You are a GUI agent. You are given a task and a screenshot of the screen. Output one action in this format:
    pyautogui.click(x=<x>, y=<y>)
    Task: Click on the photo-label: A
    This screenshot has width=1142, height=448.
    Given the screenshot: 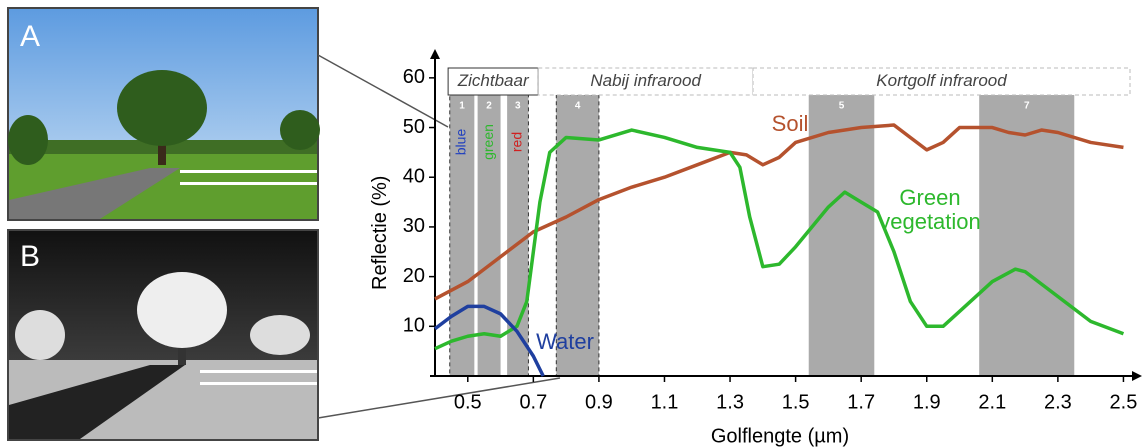 What is the action you would take?
    pyautogui.click(x=30, y=36)
    